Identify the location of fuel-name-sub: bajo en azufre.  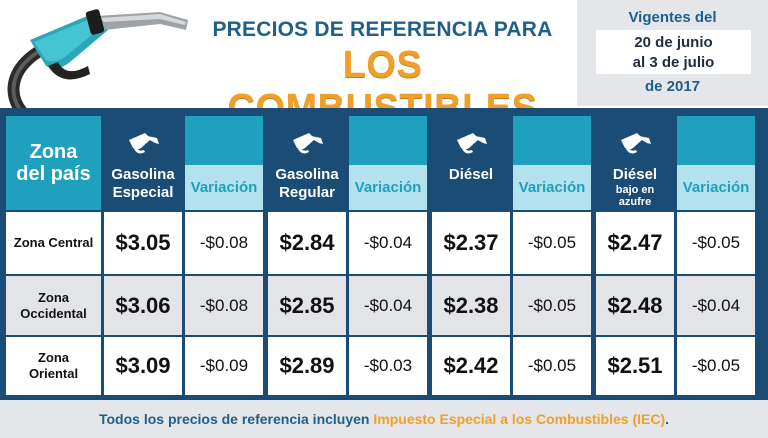
(635, 196).